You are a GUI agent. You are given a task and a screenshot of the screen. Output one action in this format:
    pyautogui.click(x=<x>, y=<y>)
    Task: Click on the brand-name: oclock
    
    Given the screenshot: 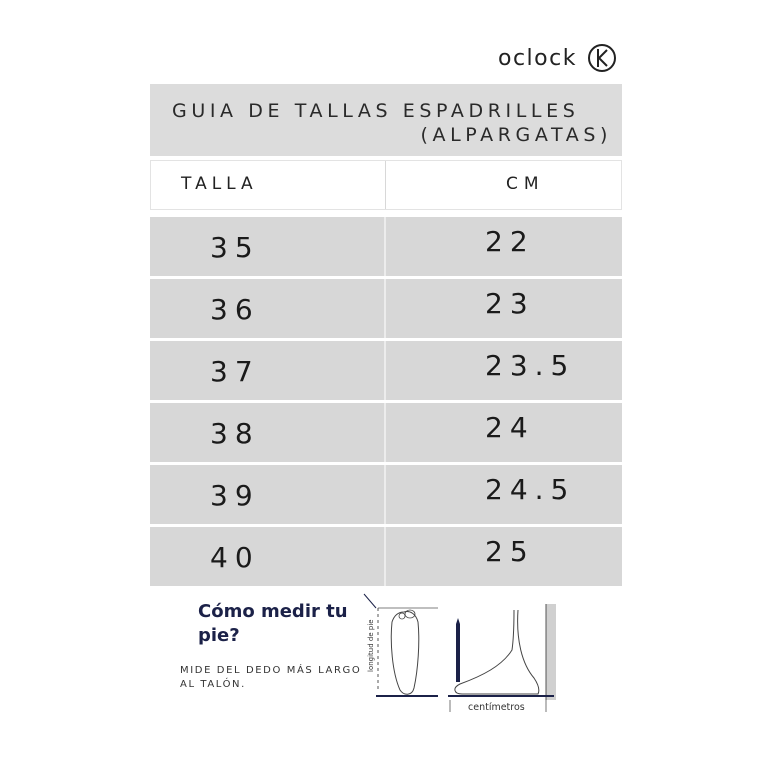 What is the action you would take?
    pyautogui.click(x=537, y=58)
    